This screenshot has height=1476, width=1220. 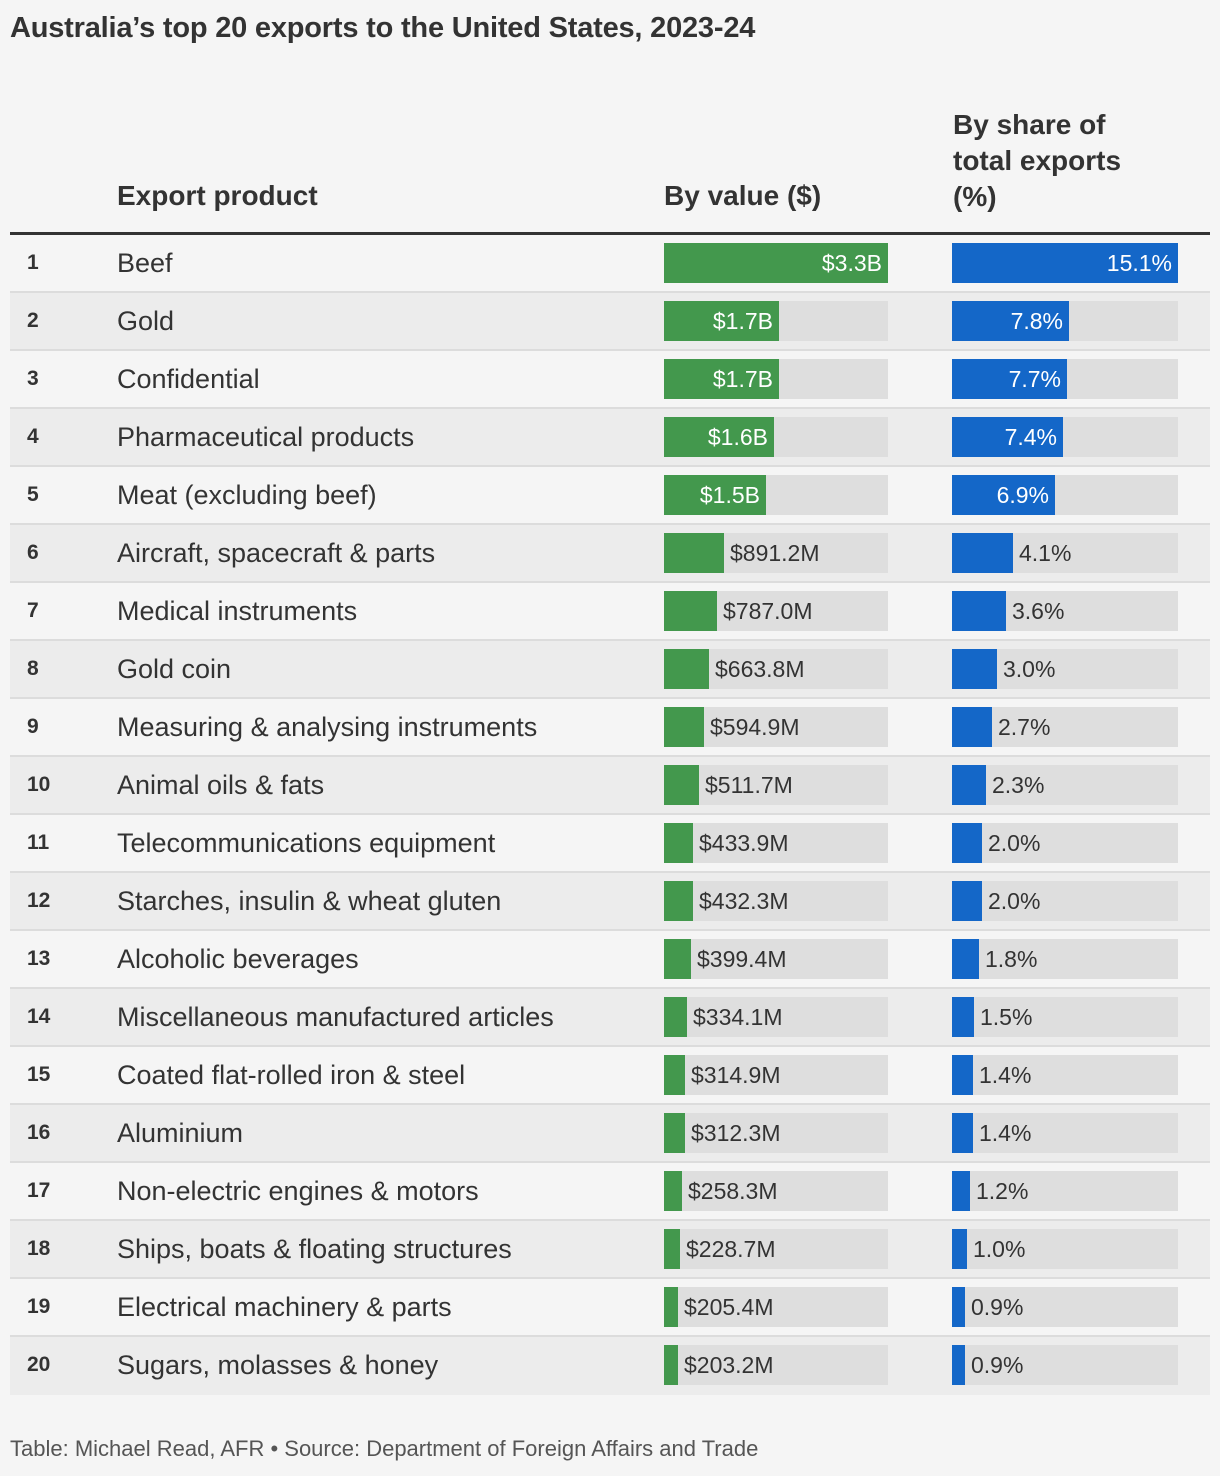 What do you see at coordinates (729, 495) in the screenshot?
I see `value-label: $1.5B` at bounding box center [729, 495].